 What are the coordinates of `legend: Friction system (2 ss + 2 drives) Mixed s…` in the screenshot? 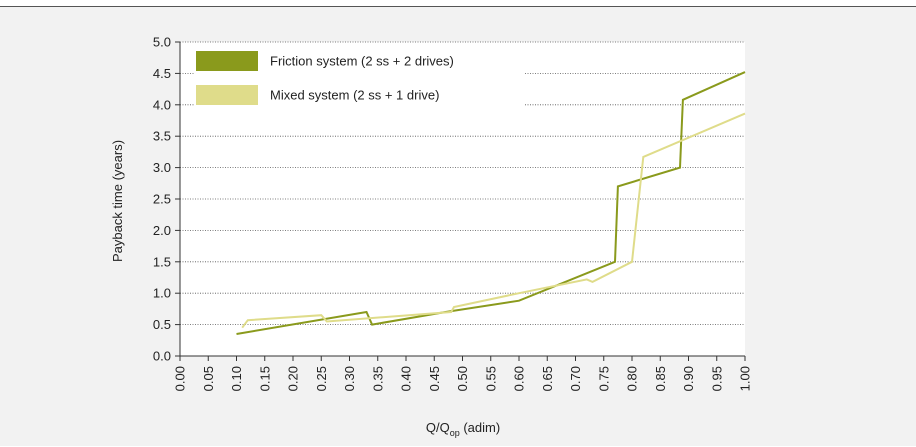 It's located at (360, 79).